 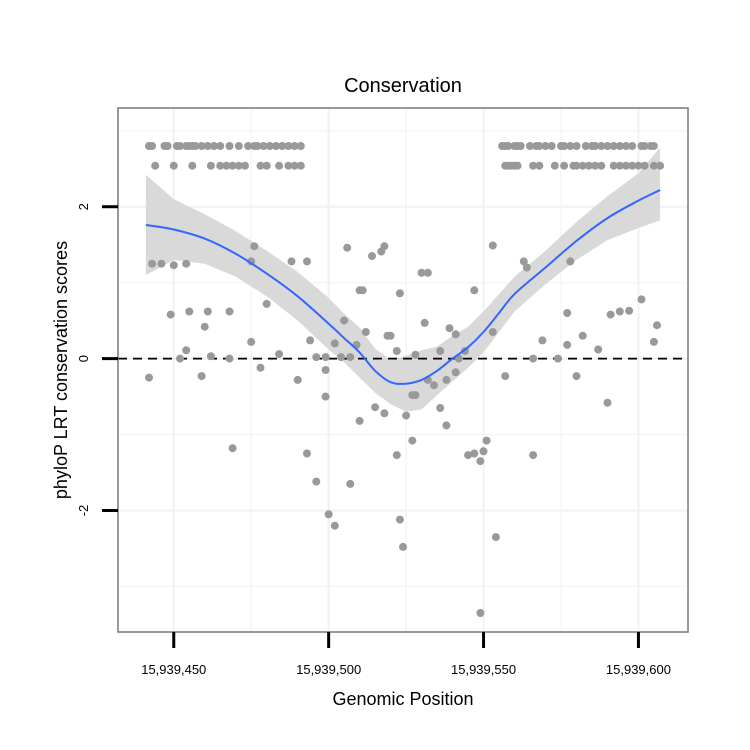 I want to click on y-axis-ticks: -2 0 2, so click(x=97, y=359).